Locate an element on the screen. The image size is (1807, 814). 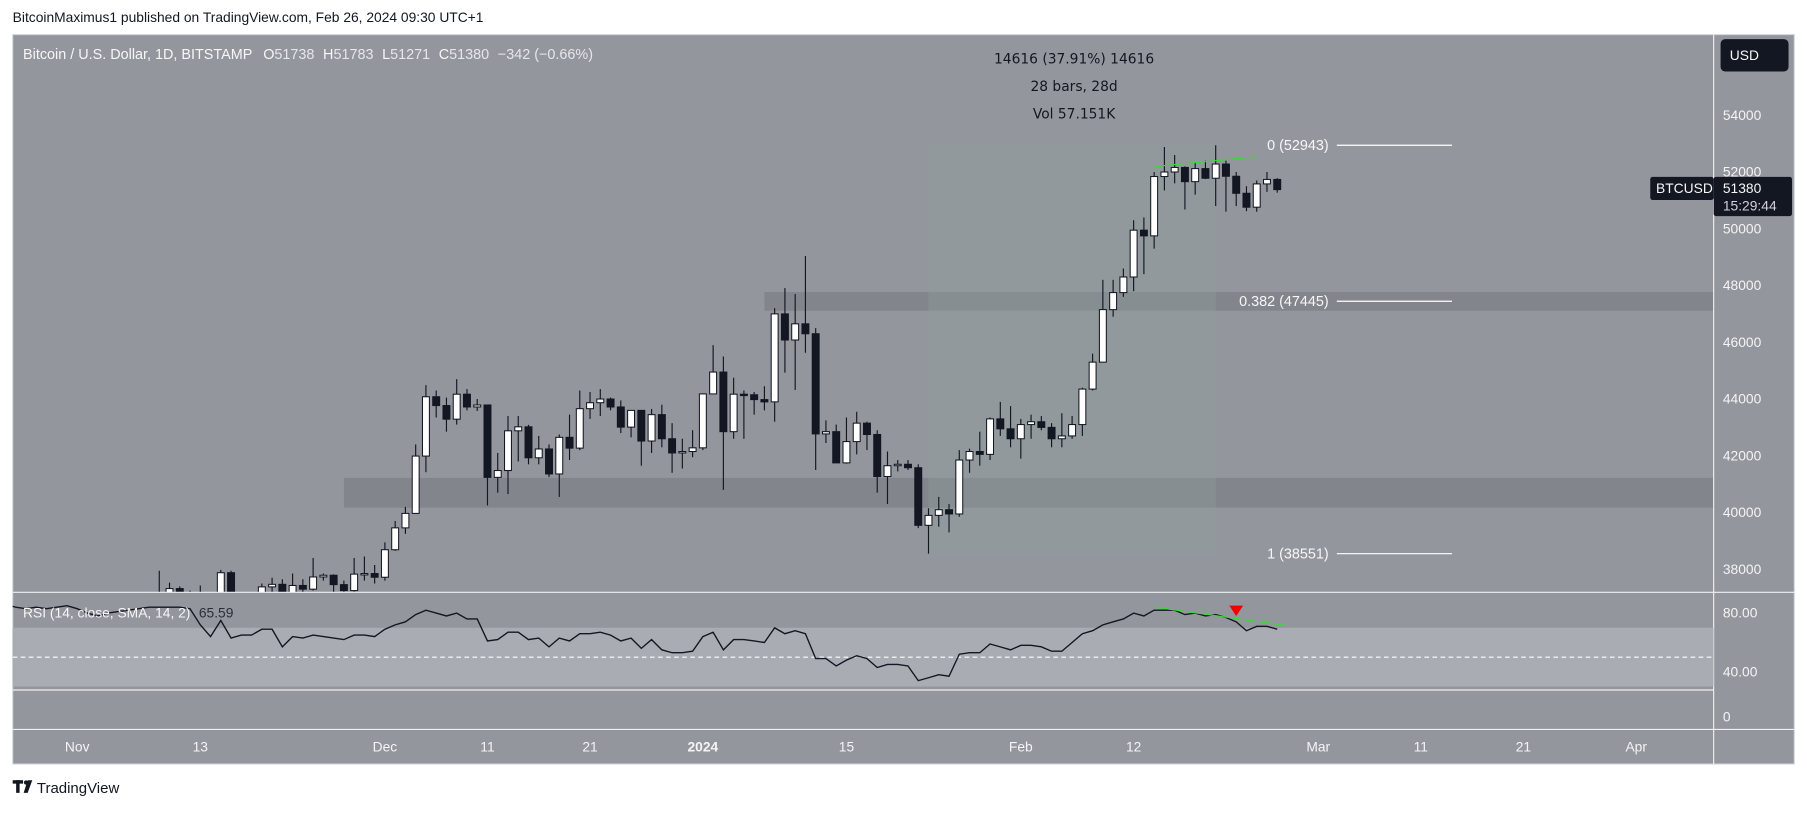
high-value: 51783 is located at coordinates (353, 55).